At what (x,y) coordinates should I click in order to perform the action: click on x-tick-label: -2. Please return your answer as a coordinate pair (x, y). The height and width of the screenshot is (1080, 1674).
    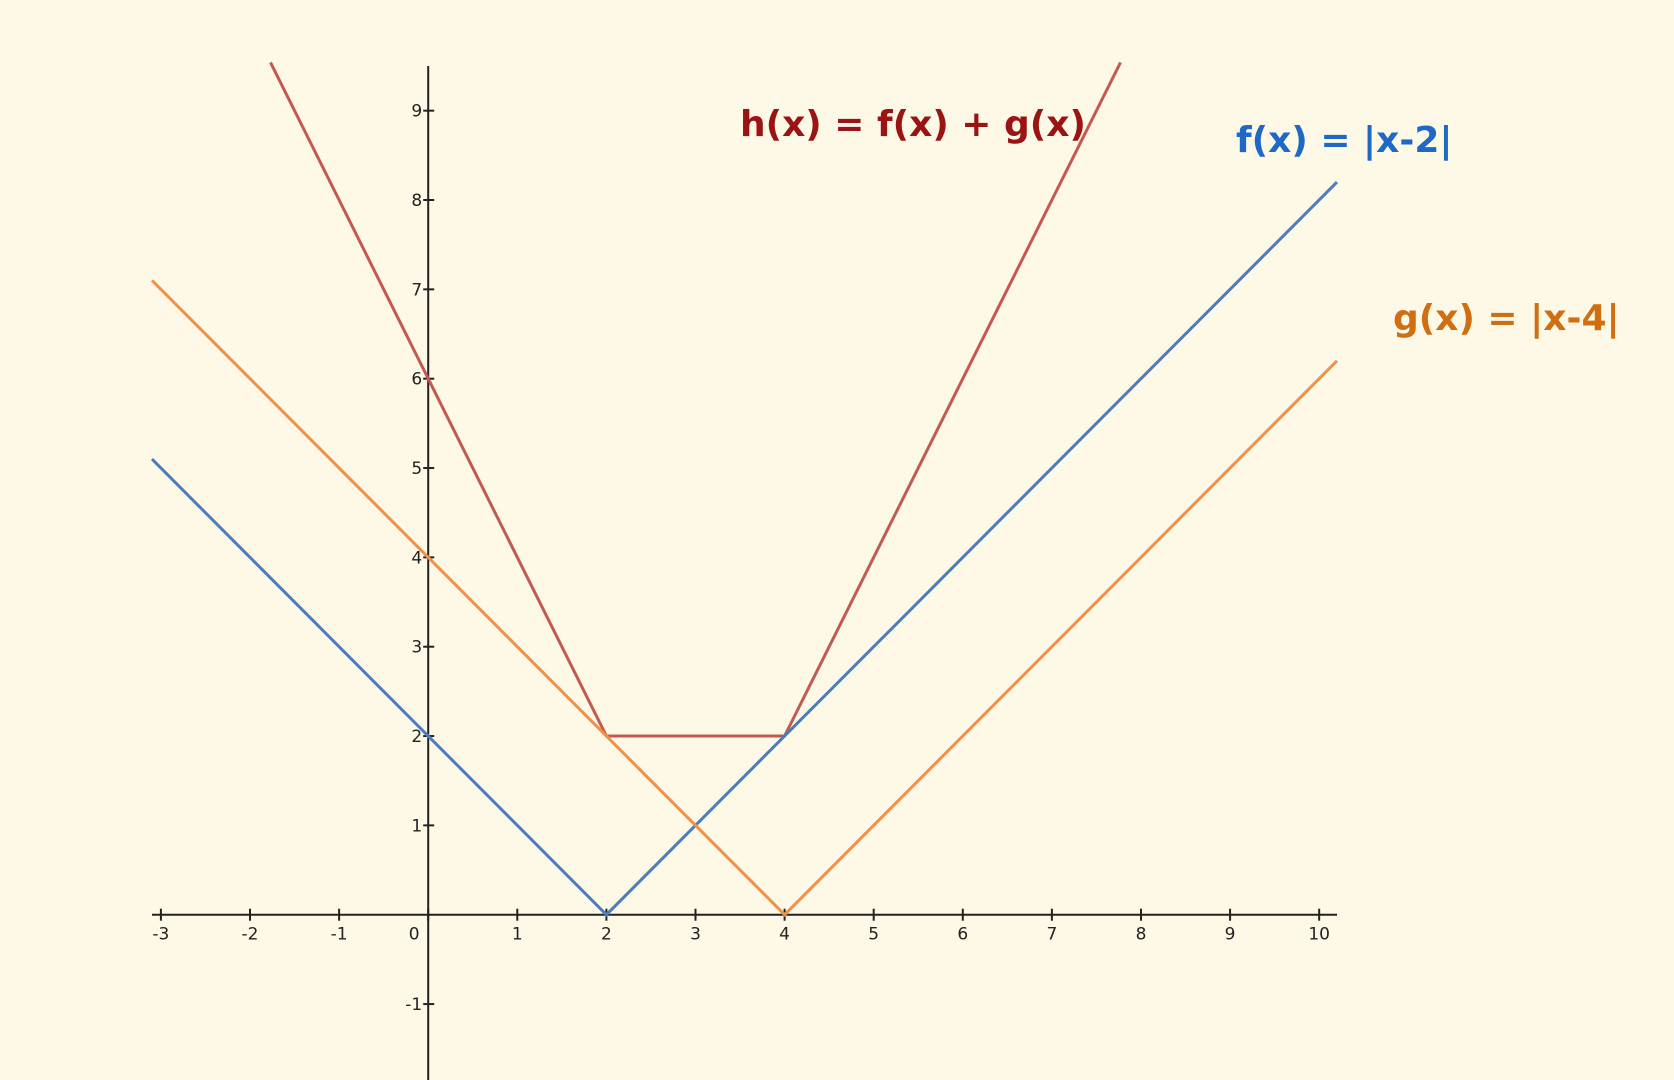
    Looking at the image, I should click on (250, 935).